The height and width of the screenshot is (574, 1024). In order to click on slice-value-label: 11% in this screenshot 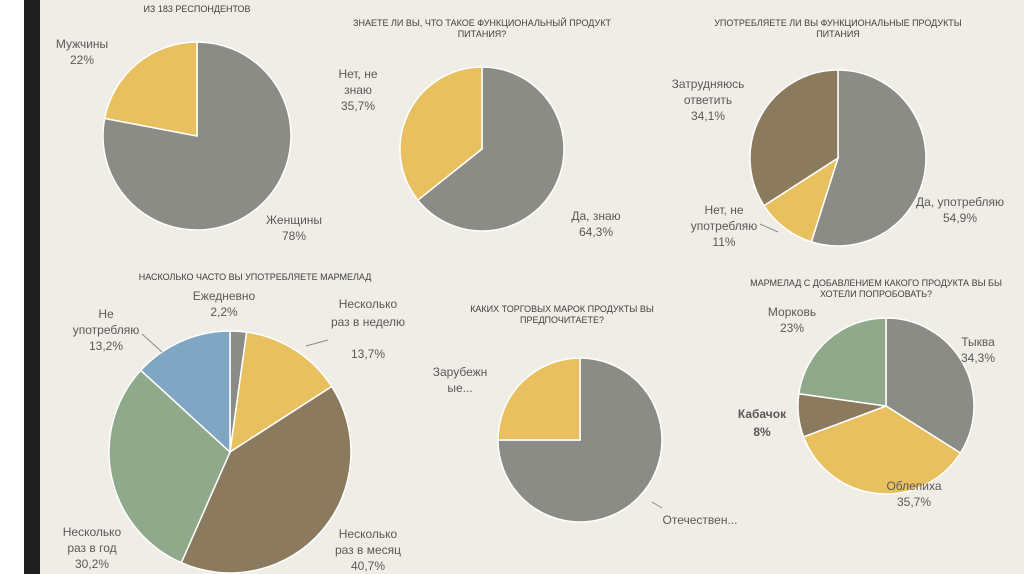, I will do `click(723, 242)`.